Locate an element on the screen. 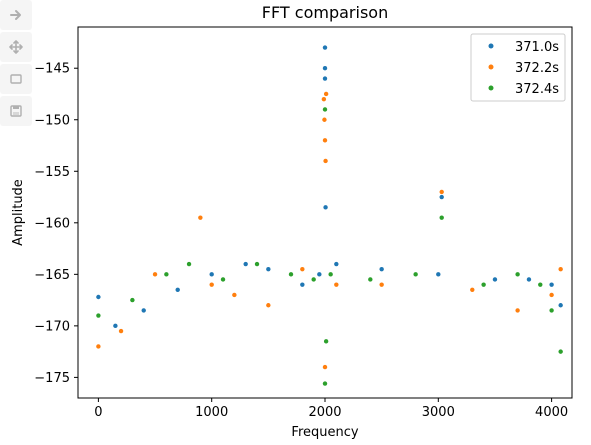 Image resolution: width=591 pixels, height=445 pixels. save-button is located at coordinates (16, 111).